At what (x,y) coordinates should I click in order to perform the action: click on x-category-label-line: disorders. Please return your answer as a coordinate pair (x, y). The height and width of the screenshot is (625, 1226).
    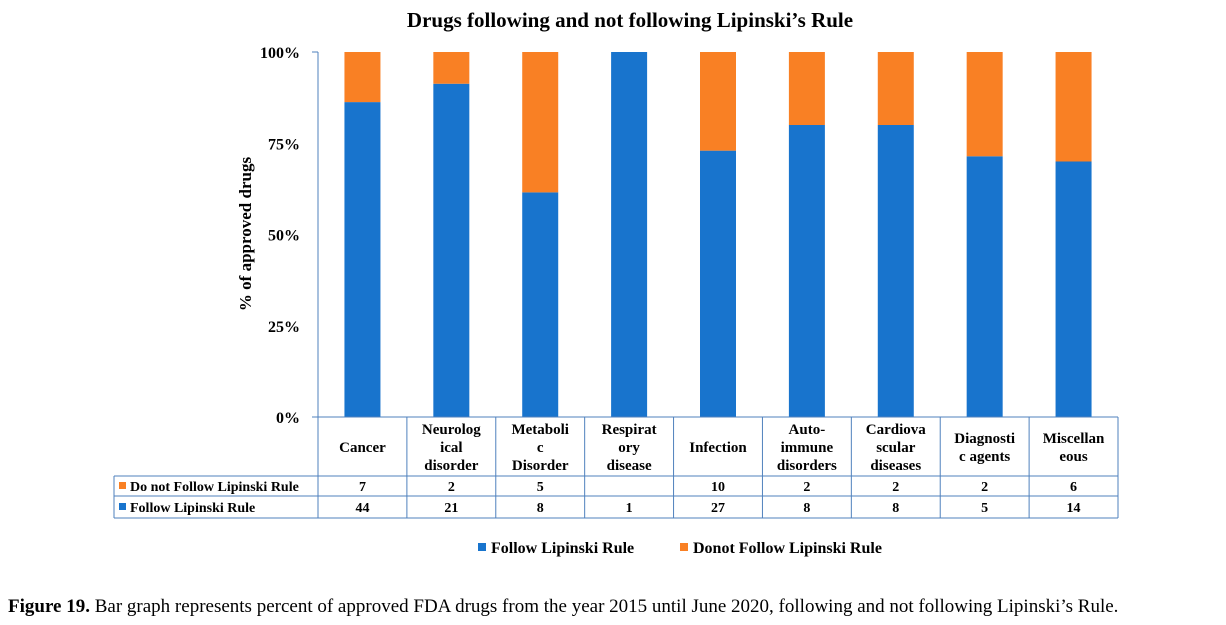
    Looking at the image, I should click on (807, 466).